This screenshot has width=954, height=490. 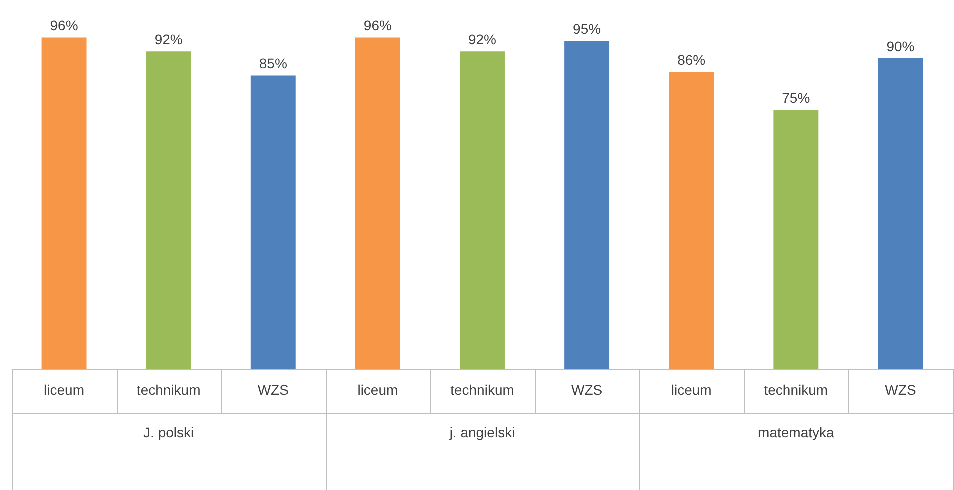 I want to click on series-label: liceum, so click(x=64, y=390).